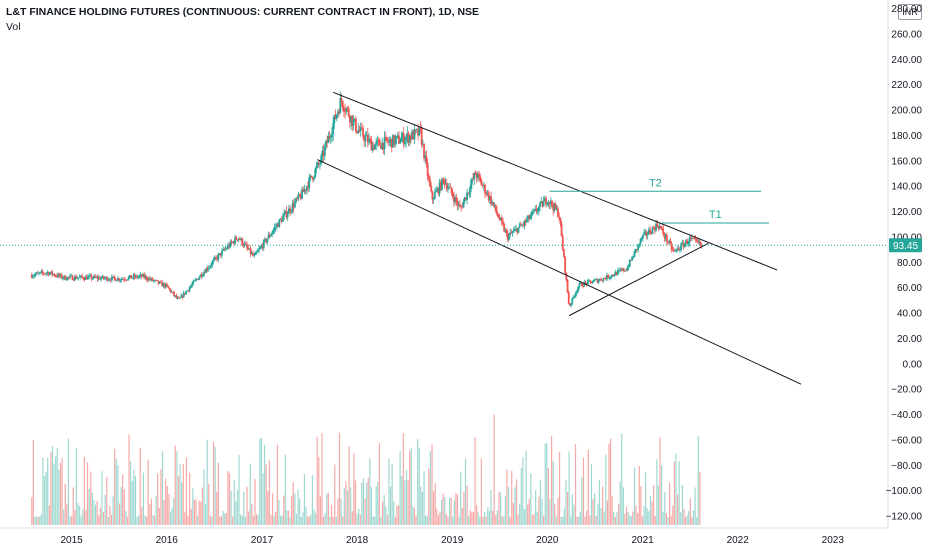 The height and width of the screenshot is (550, 932). What do you see at coordinates (906, 466) in the screenshot?
I see `y-tick-label: −80.00` at bounding box center [906, 466].